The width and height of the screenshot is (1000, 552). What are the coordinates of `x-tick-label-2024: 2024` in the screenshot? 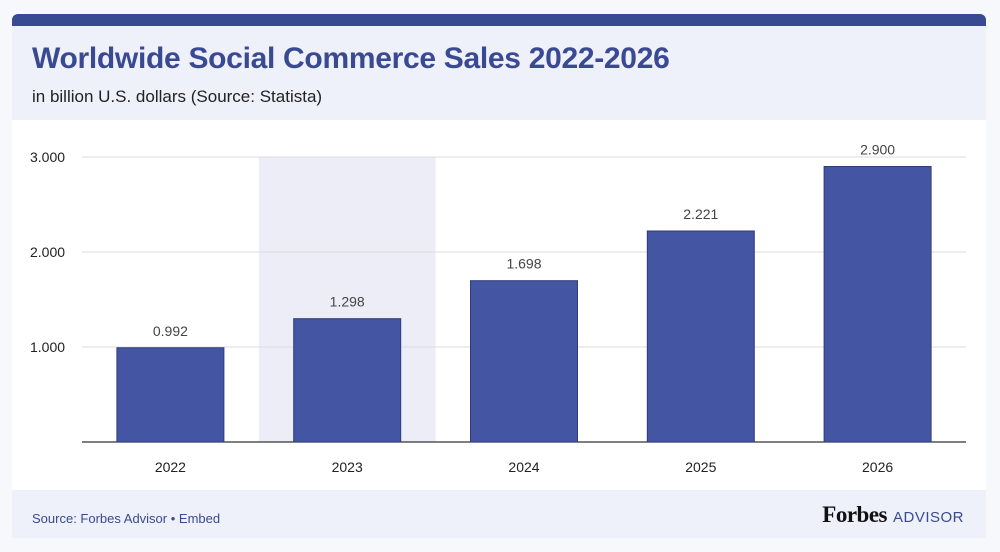 It's located at (523, 467).